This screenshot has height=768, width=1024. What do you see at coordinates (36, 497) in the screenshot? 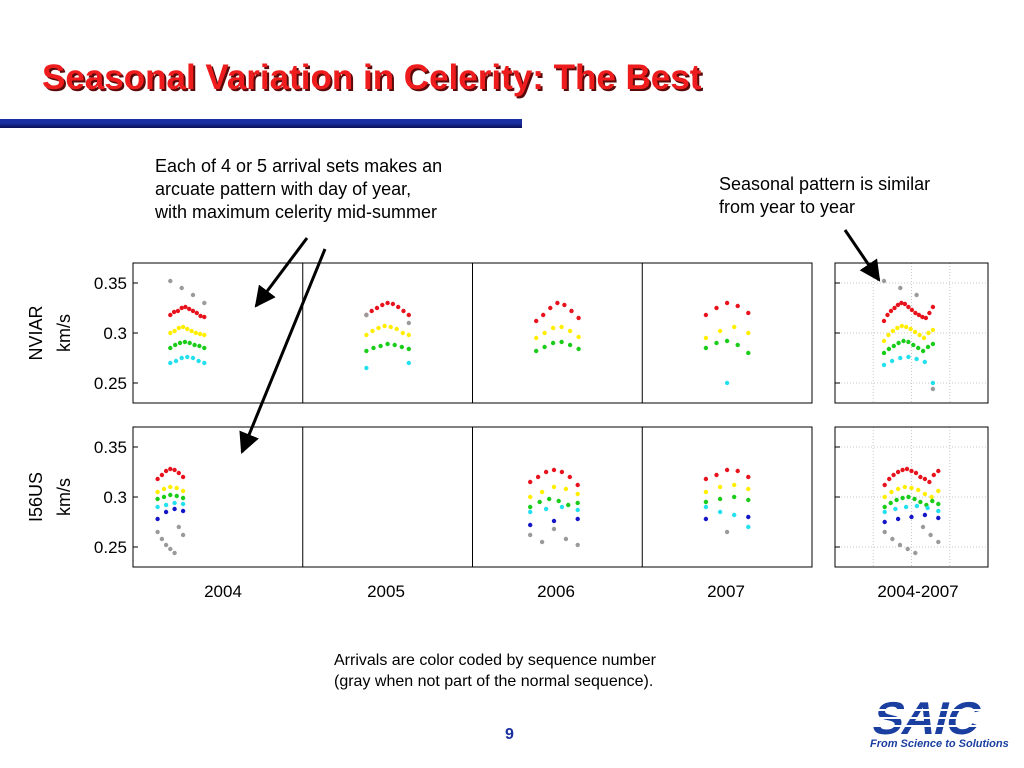
I see `row-label: I56US` at bounding box center [36, 497].